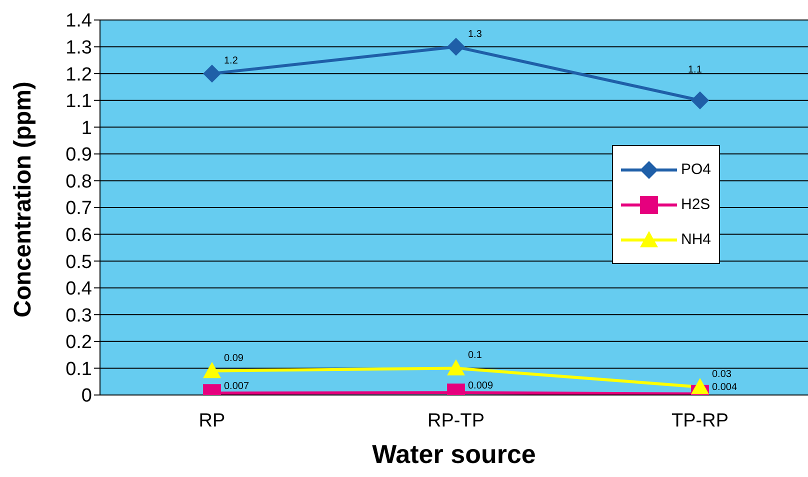 The height and width of the screenshot is (477, 808). What do you see at coordinates (79, 289) in the screenshot?
I see `y-tick-label: 0.4` at bounding box center [79, 289].